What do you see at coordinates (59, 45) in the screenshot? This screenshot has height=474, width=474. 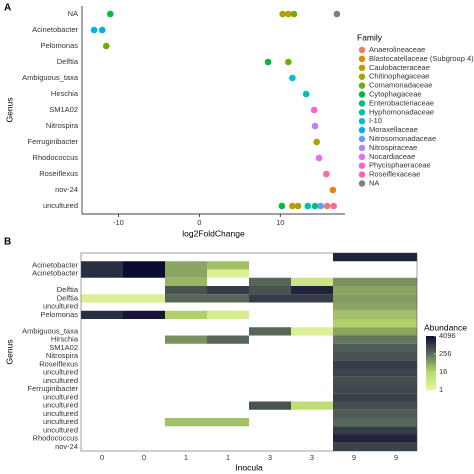 I see `y-tick-label: Pelomonas` at bounding box center [59, 45].